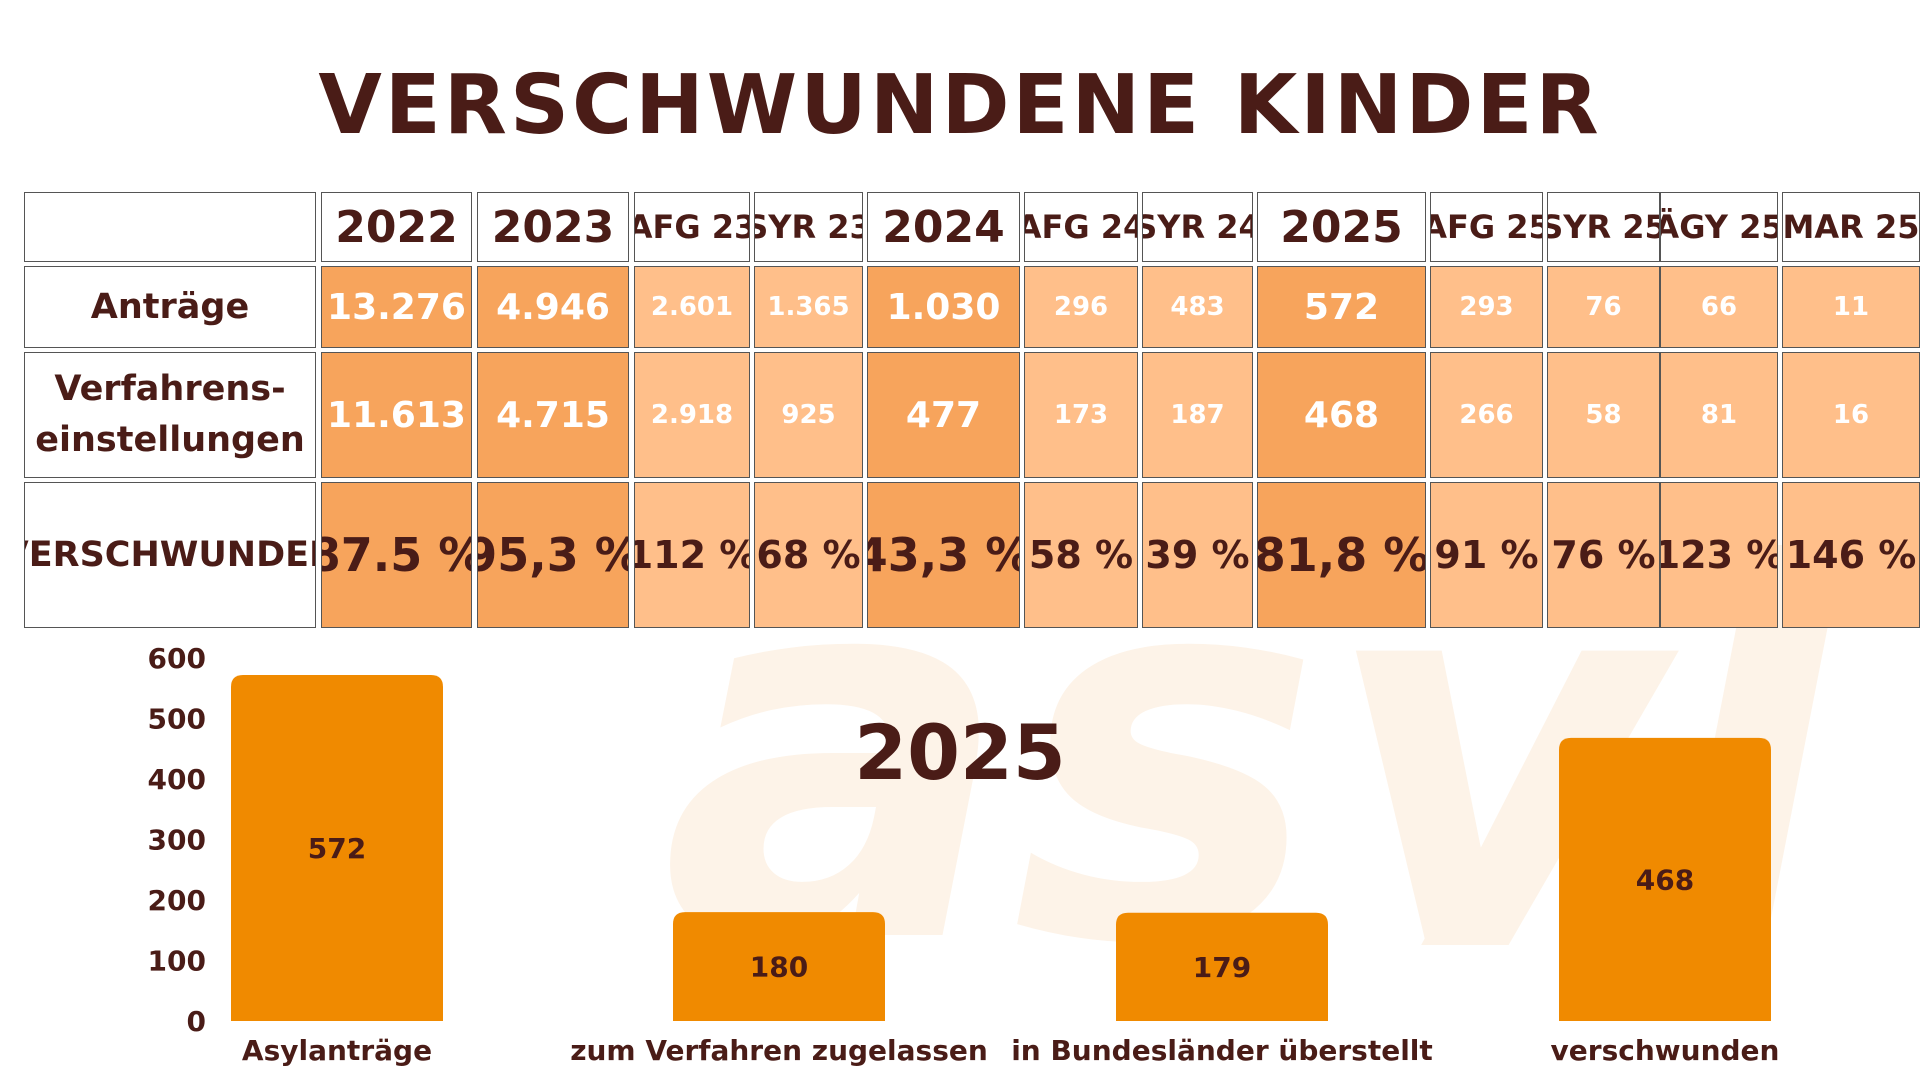 Image resolution: width=1920 pixels, height=1080 pixels. Describe the element at coordinates (1486, 555) in the screenshot. I see `table-cell: 91 %` at that location.